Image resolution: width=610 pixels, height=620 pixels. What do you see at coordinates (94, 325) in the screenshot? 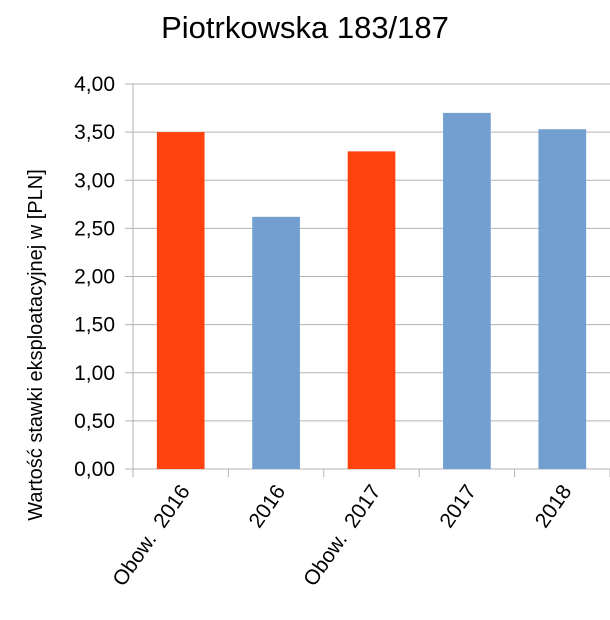
I see `y-tick-label: 1,50` at bounding box center [94, 325].